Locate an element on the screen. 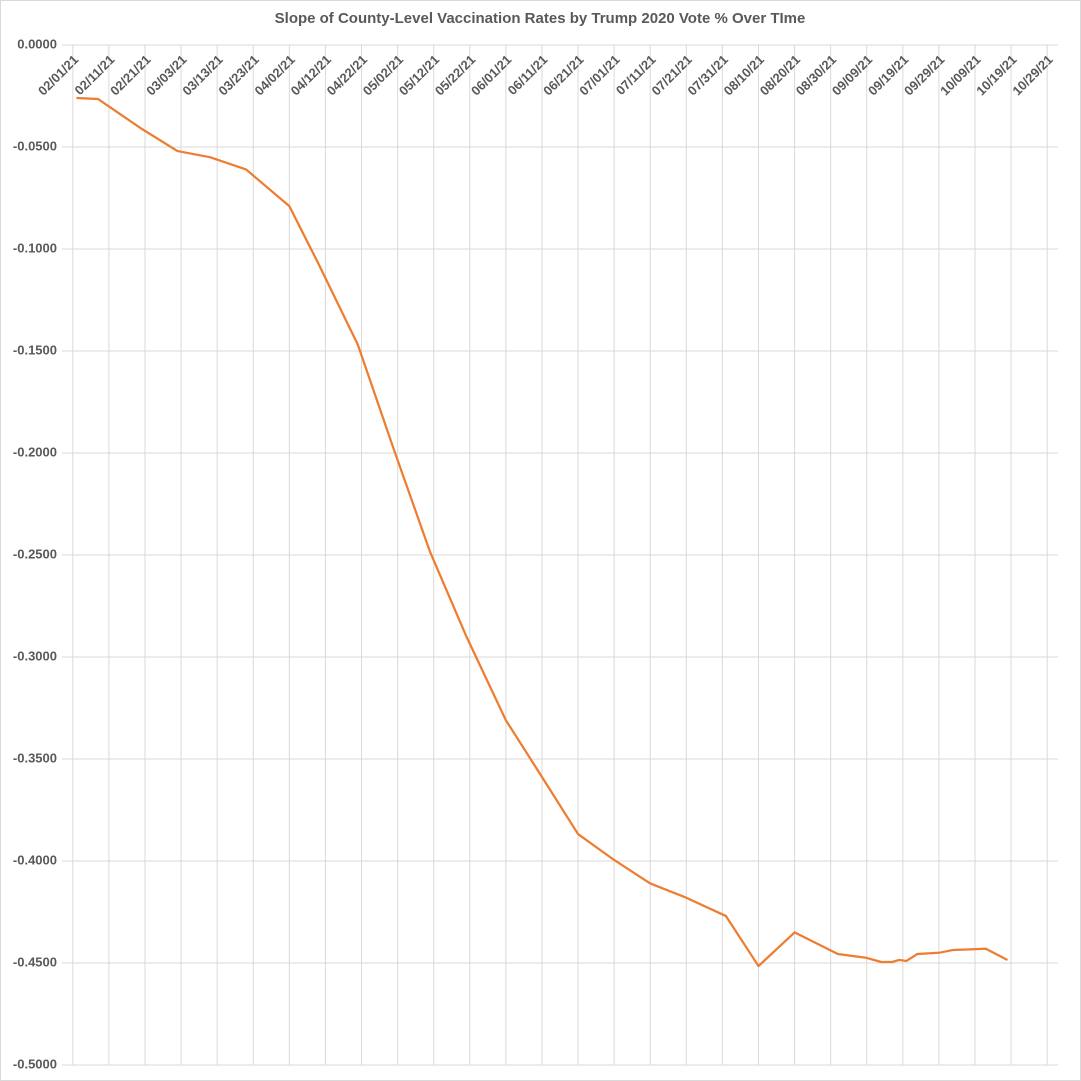 The image size is (1081, 1081). y-tick-label: -0.1500 is located at coordinates (35, 349).